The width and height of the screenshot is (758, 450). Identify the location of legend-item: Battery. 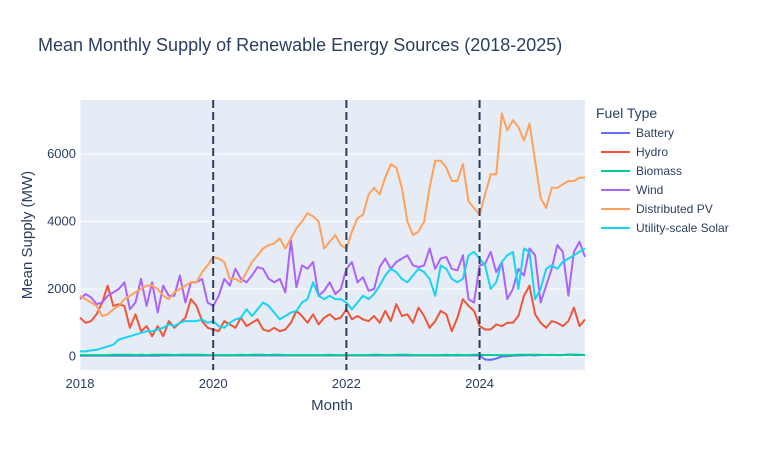
(637, 133).